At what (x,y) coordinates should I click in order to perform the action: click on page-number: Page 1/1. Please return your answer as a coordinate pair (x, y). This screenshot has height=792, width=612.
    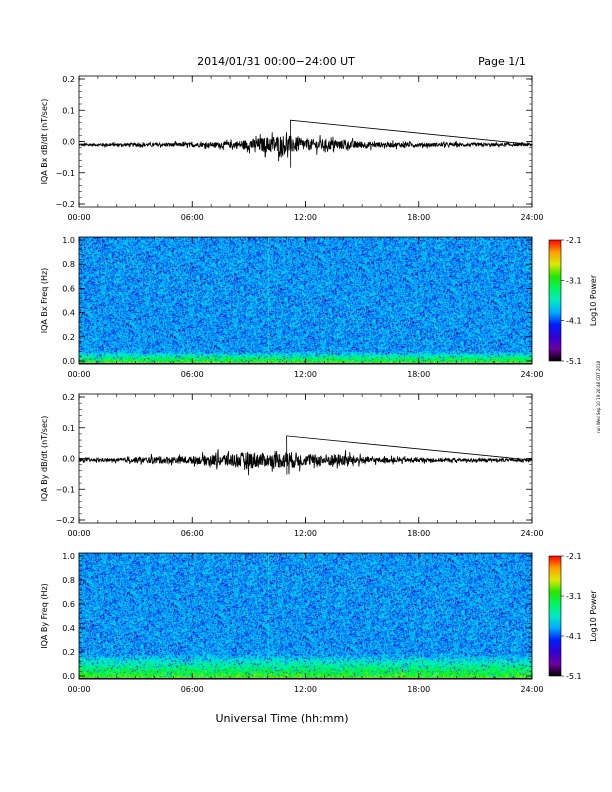
    Looking at the image, I should click on (502, 61).